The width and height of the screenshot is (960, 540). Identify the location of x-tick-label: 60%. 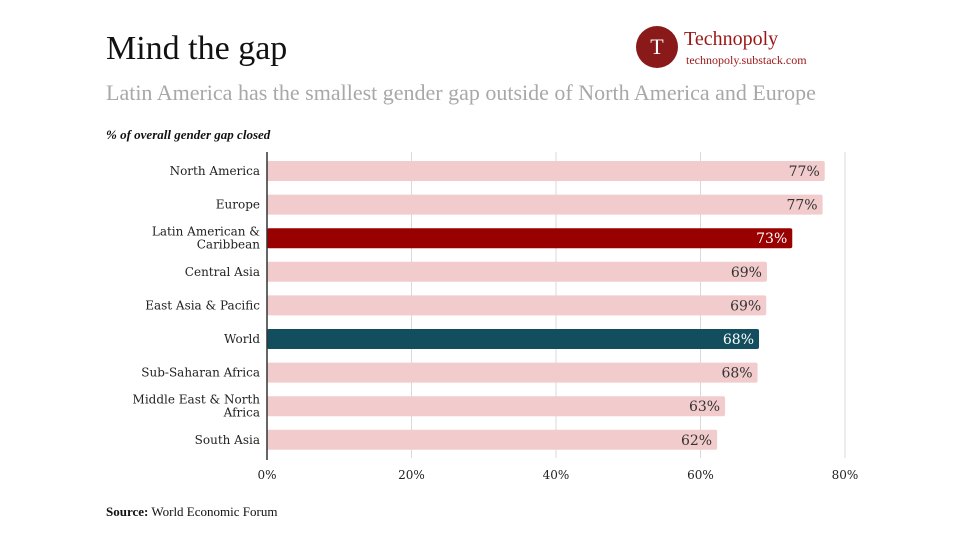
(700, 475).